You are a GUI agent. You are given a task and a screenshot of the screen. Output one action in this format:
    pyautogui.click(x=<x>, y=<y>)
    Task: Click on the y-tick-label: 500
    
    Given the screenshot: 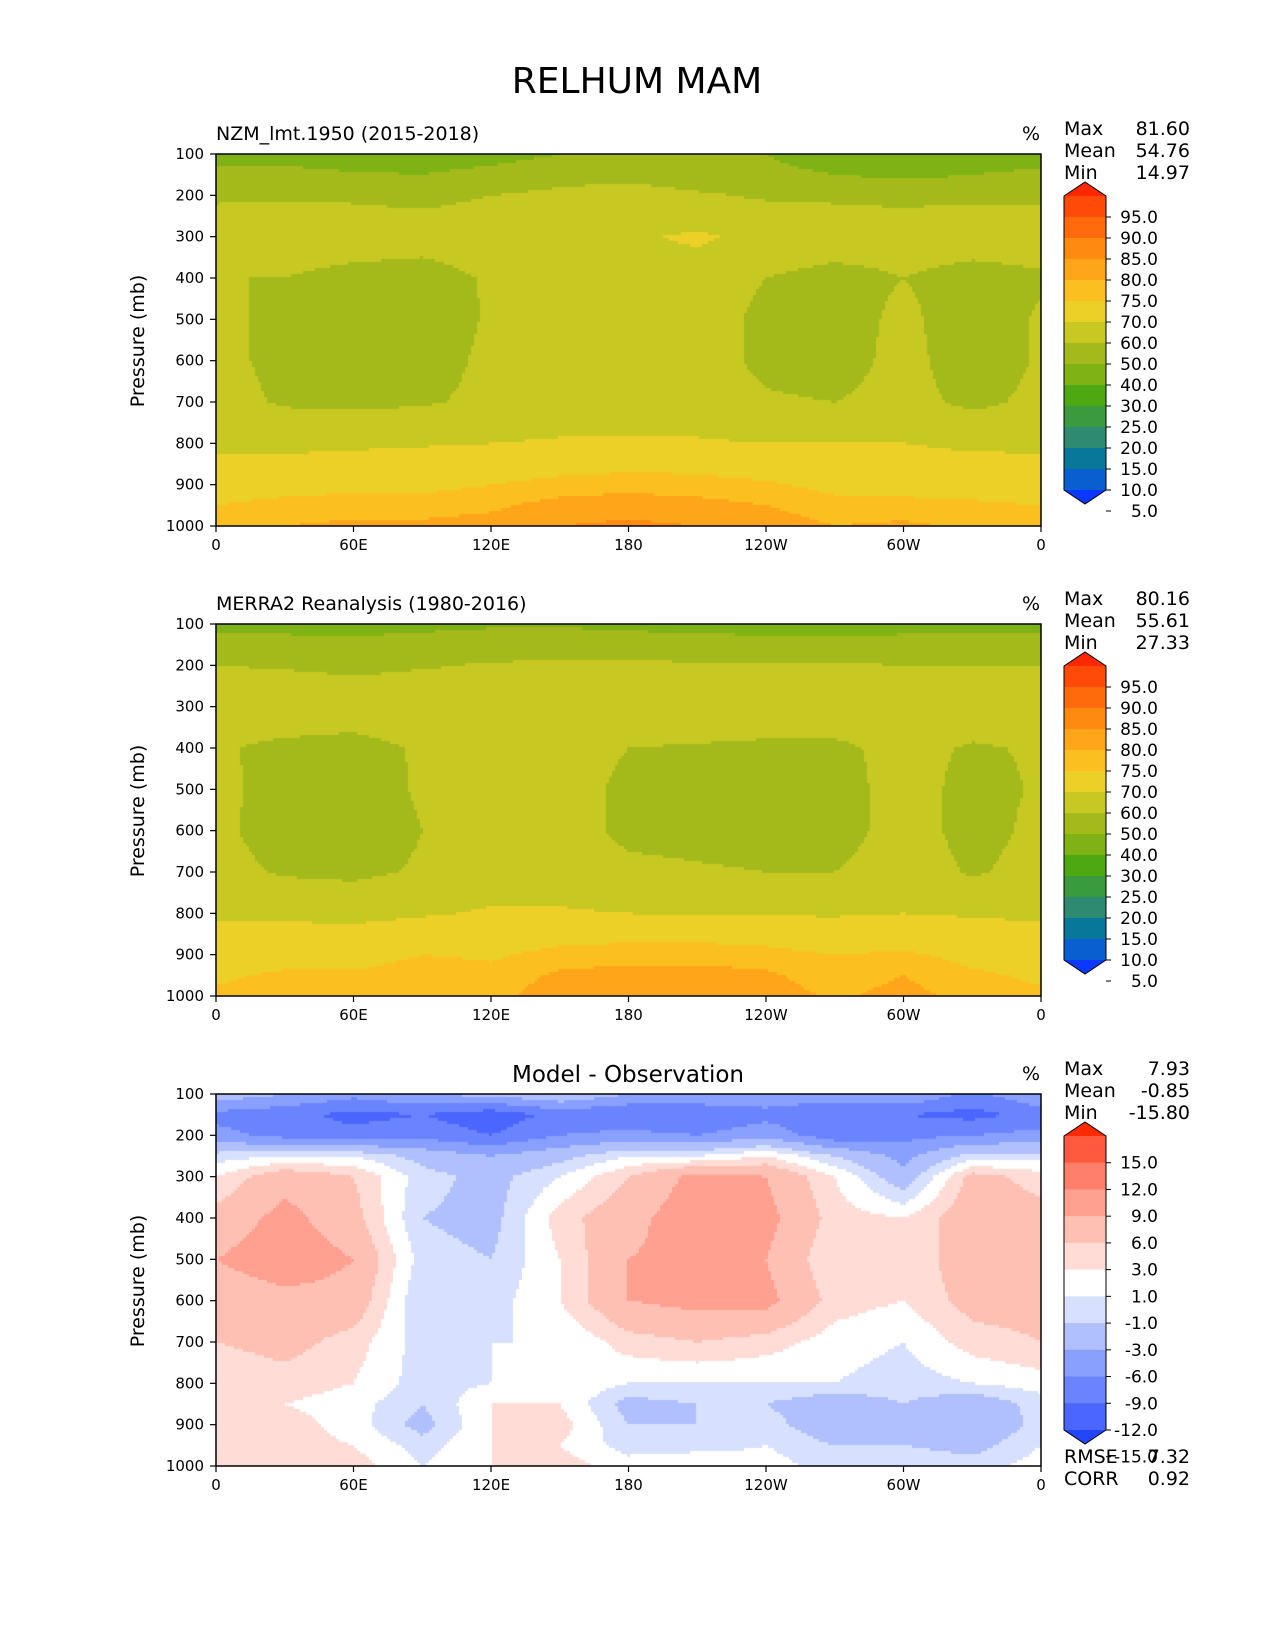 What is the action you would take?
    pyautogui.click(x=189, y=789)
    